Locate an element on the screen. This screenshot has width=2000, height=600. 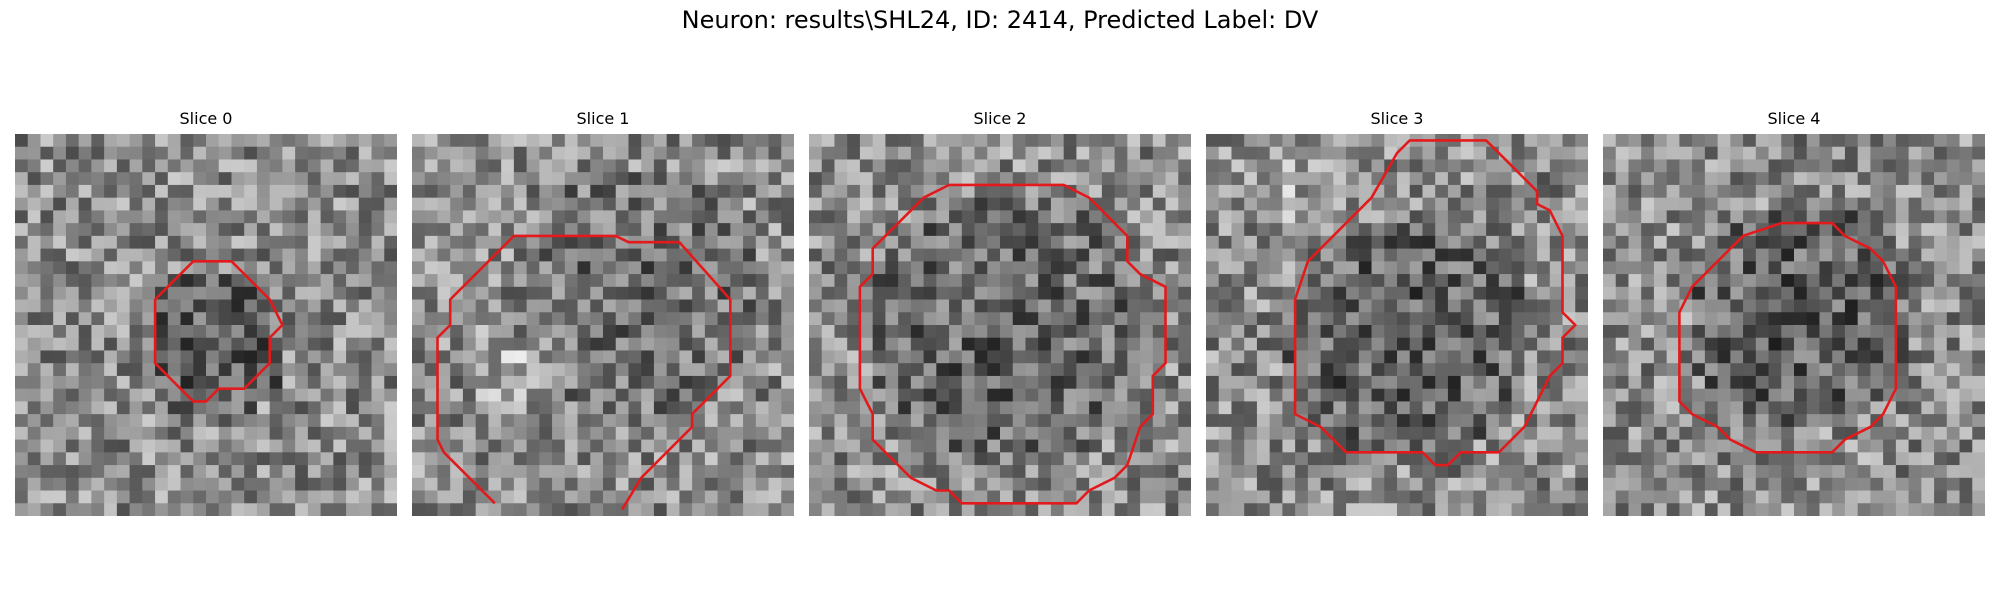
slice-title: Slice 0 is located at coordinates (206, 118).